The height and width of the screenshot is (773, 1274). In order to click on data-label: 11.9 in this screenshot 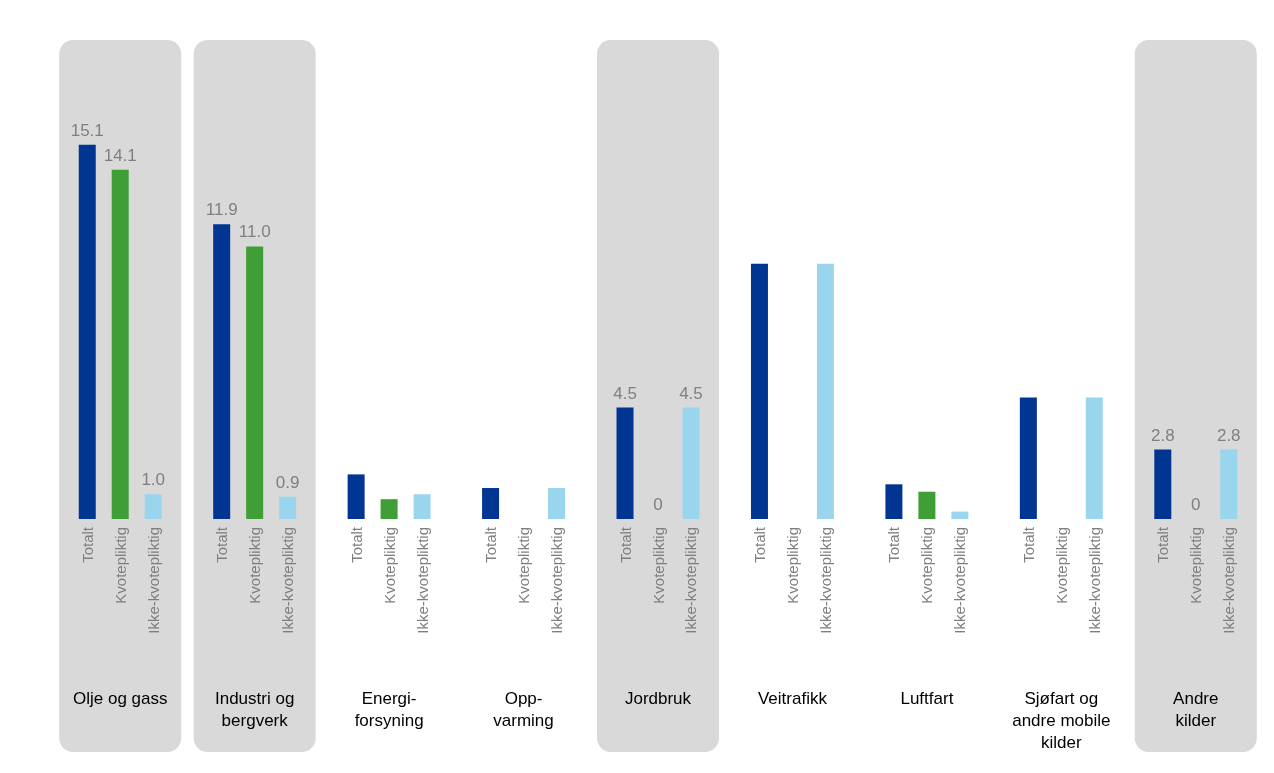, I will do `click(221, 210)`.